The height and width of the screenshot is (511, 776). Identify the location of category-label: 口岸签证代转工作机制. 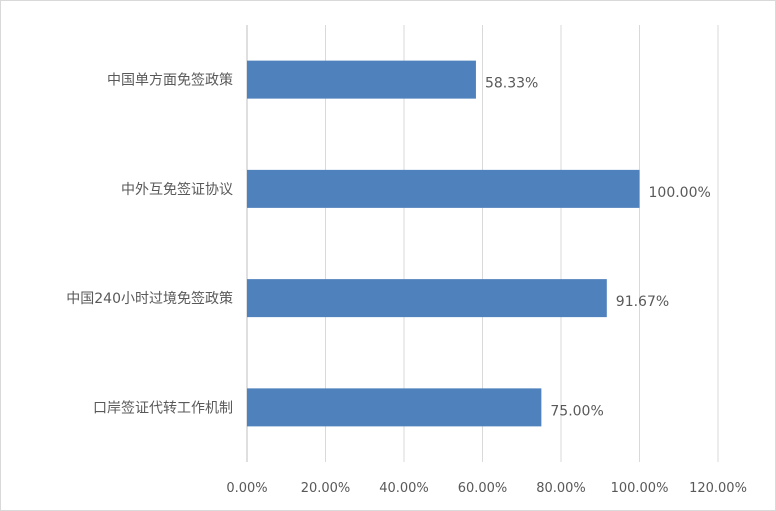
(163, 407).